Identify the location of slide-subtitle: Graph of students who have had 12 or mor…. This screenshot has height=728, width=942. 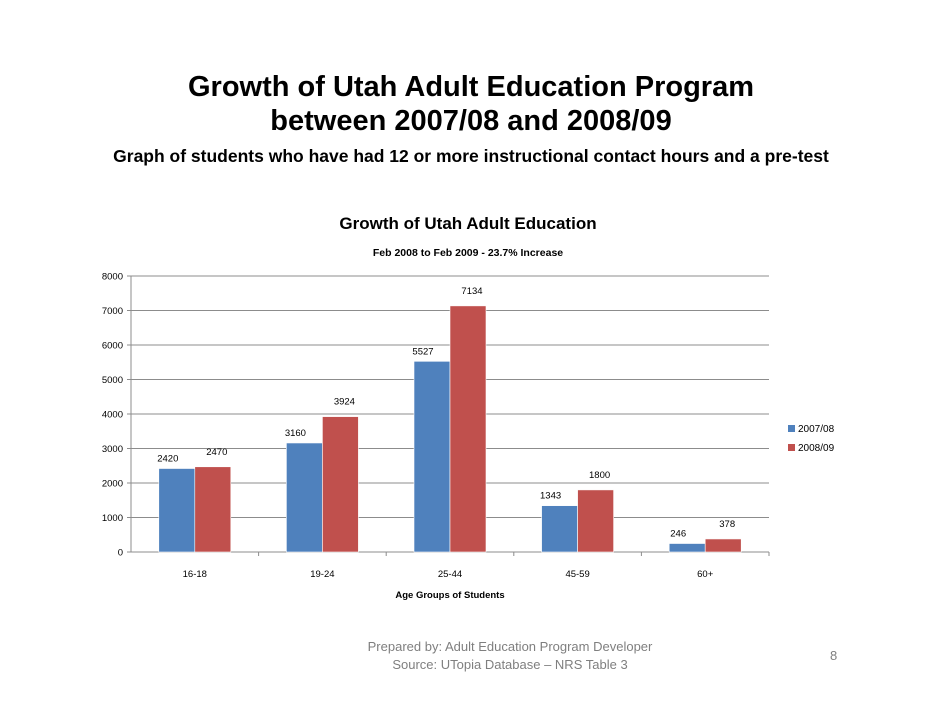
(471, 156).